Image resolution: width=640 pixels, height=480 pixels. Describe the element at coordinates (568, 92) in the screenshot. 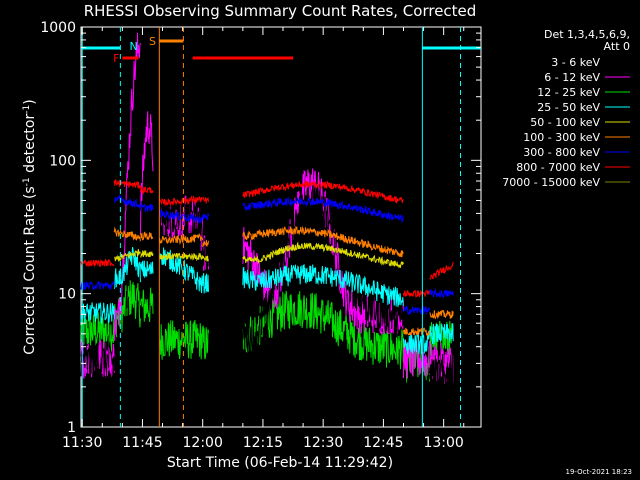

I see `legend-label: 12 - 25 keV` at that location.